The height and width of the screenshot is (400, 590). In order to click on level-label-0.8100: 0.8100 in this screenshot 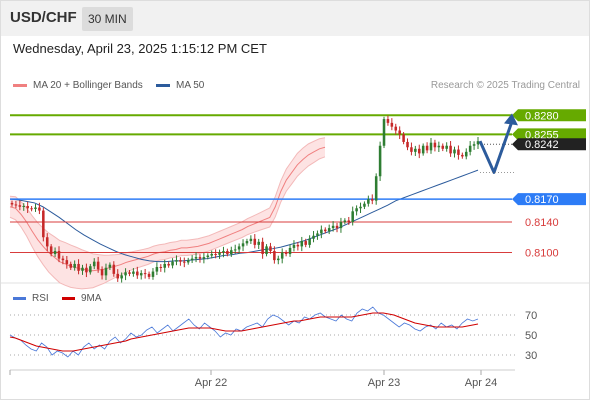, I will do `click(542, 254)`.